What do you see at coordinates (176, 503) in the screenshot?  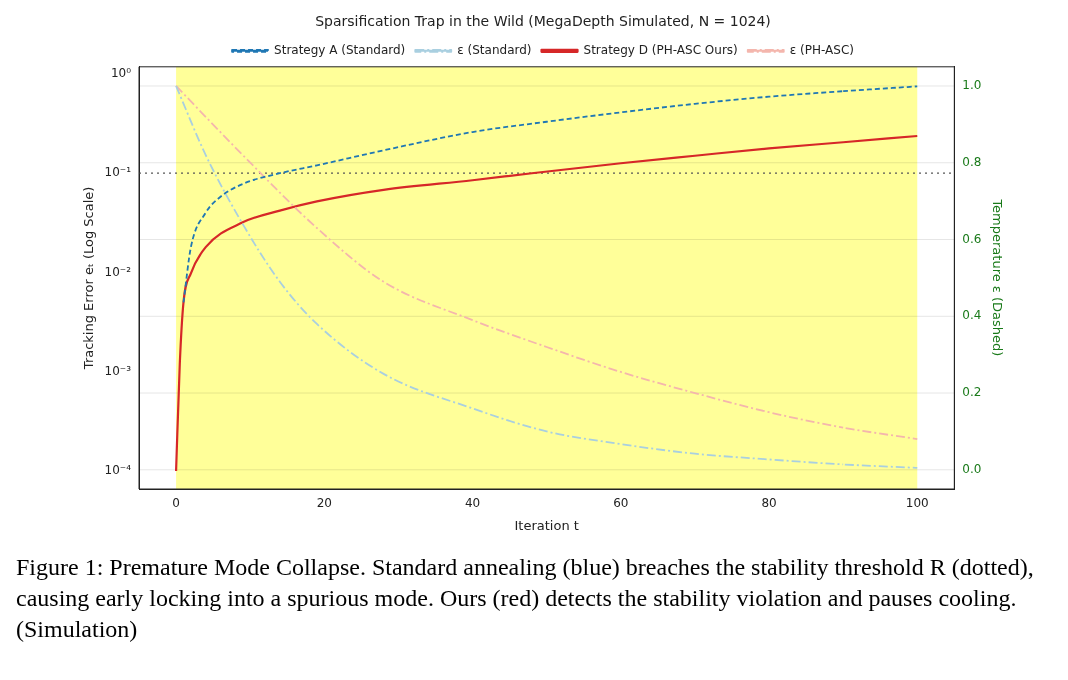 I see `x-tick-label: 0` at bounding box center [176, 503].